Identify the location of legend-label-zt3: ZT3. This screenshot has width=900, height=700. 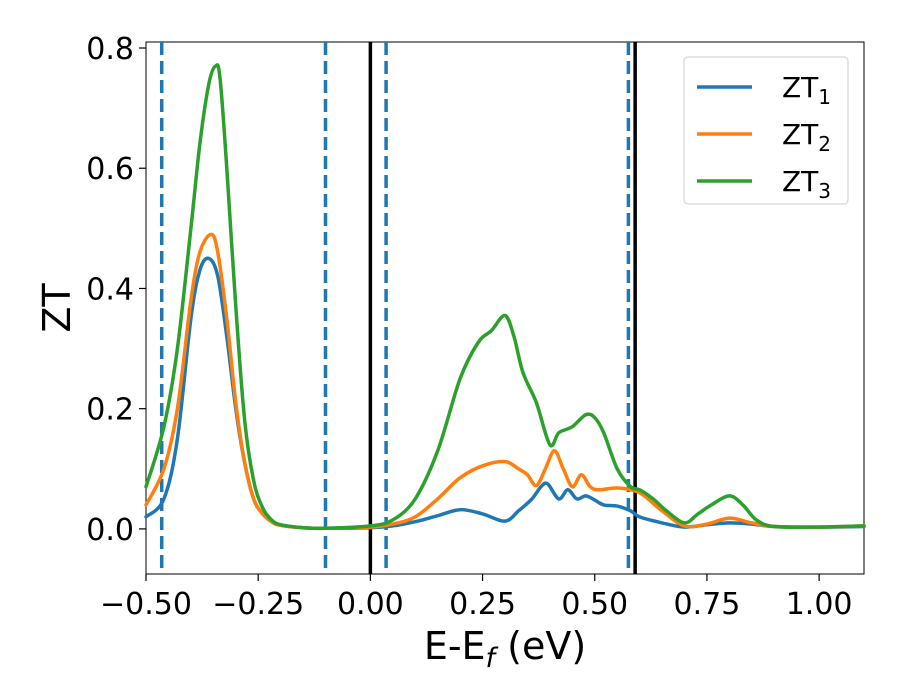
(806, 184).